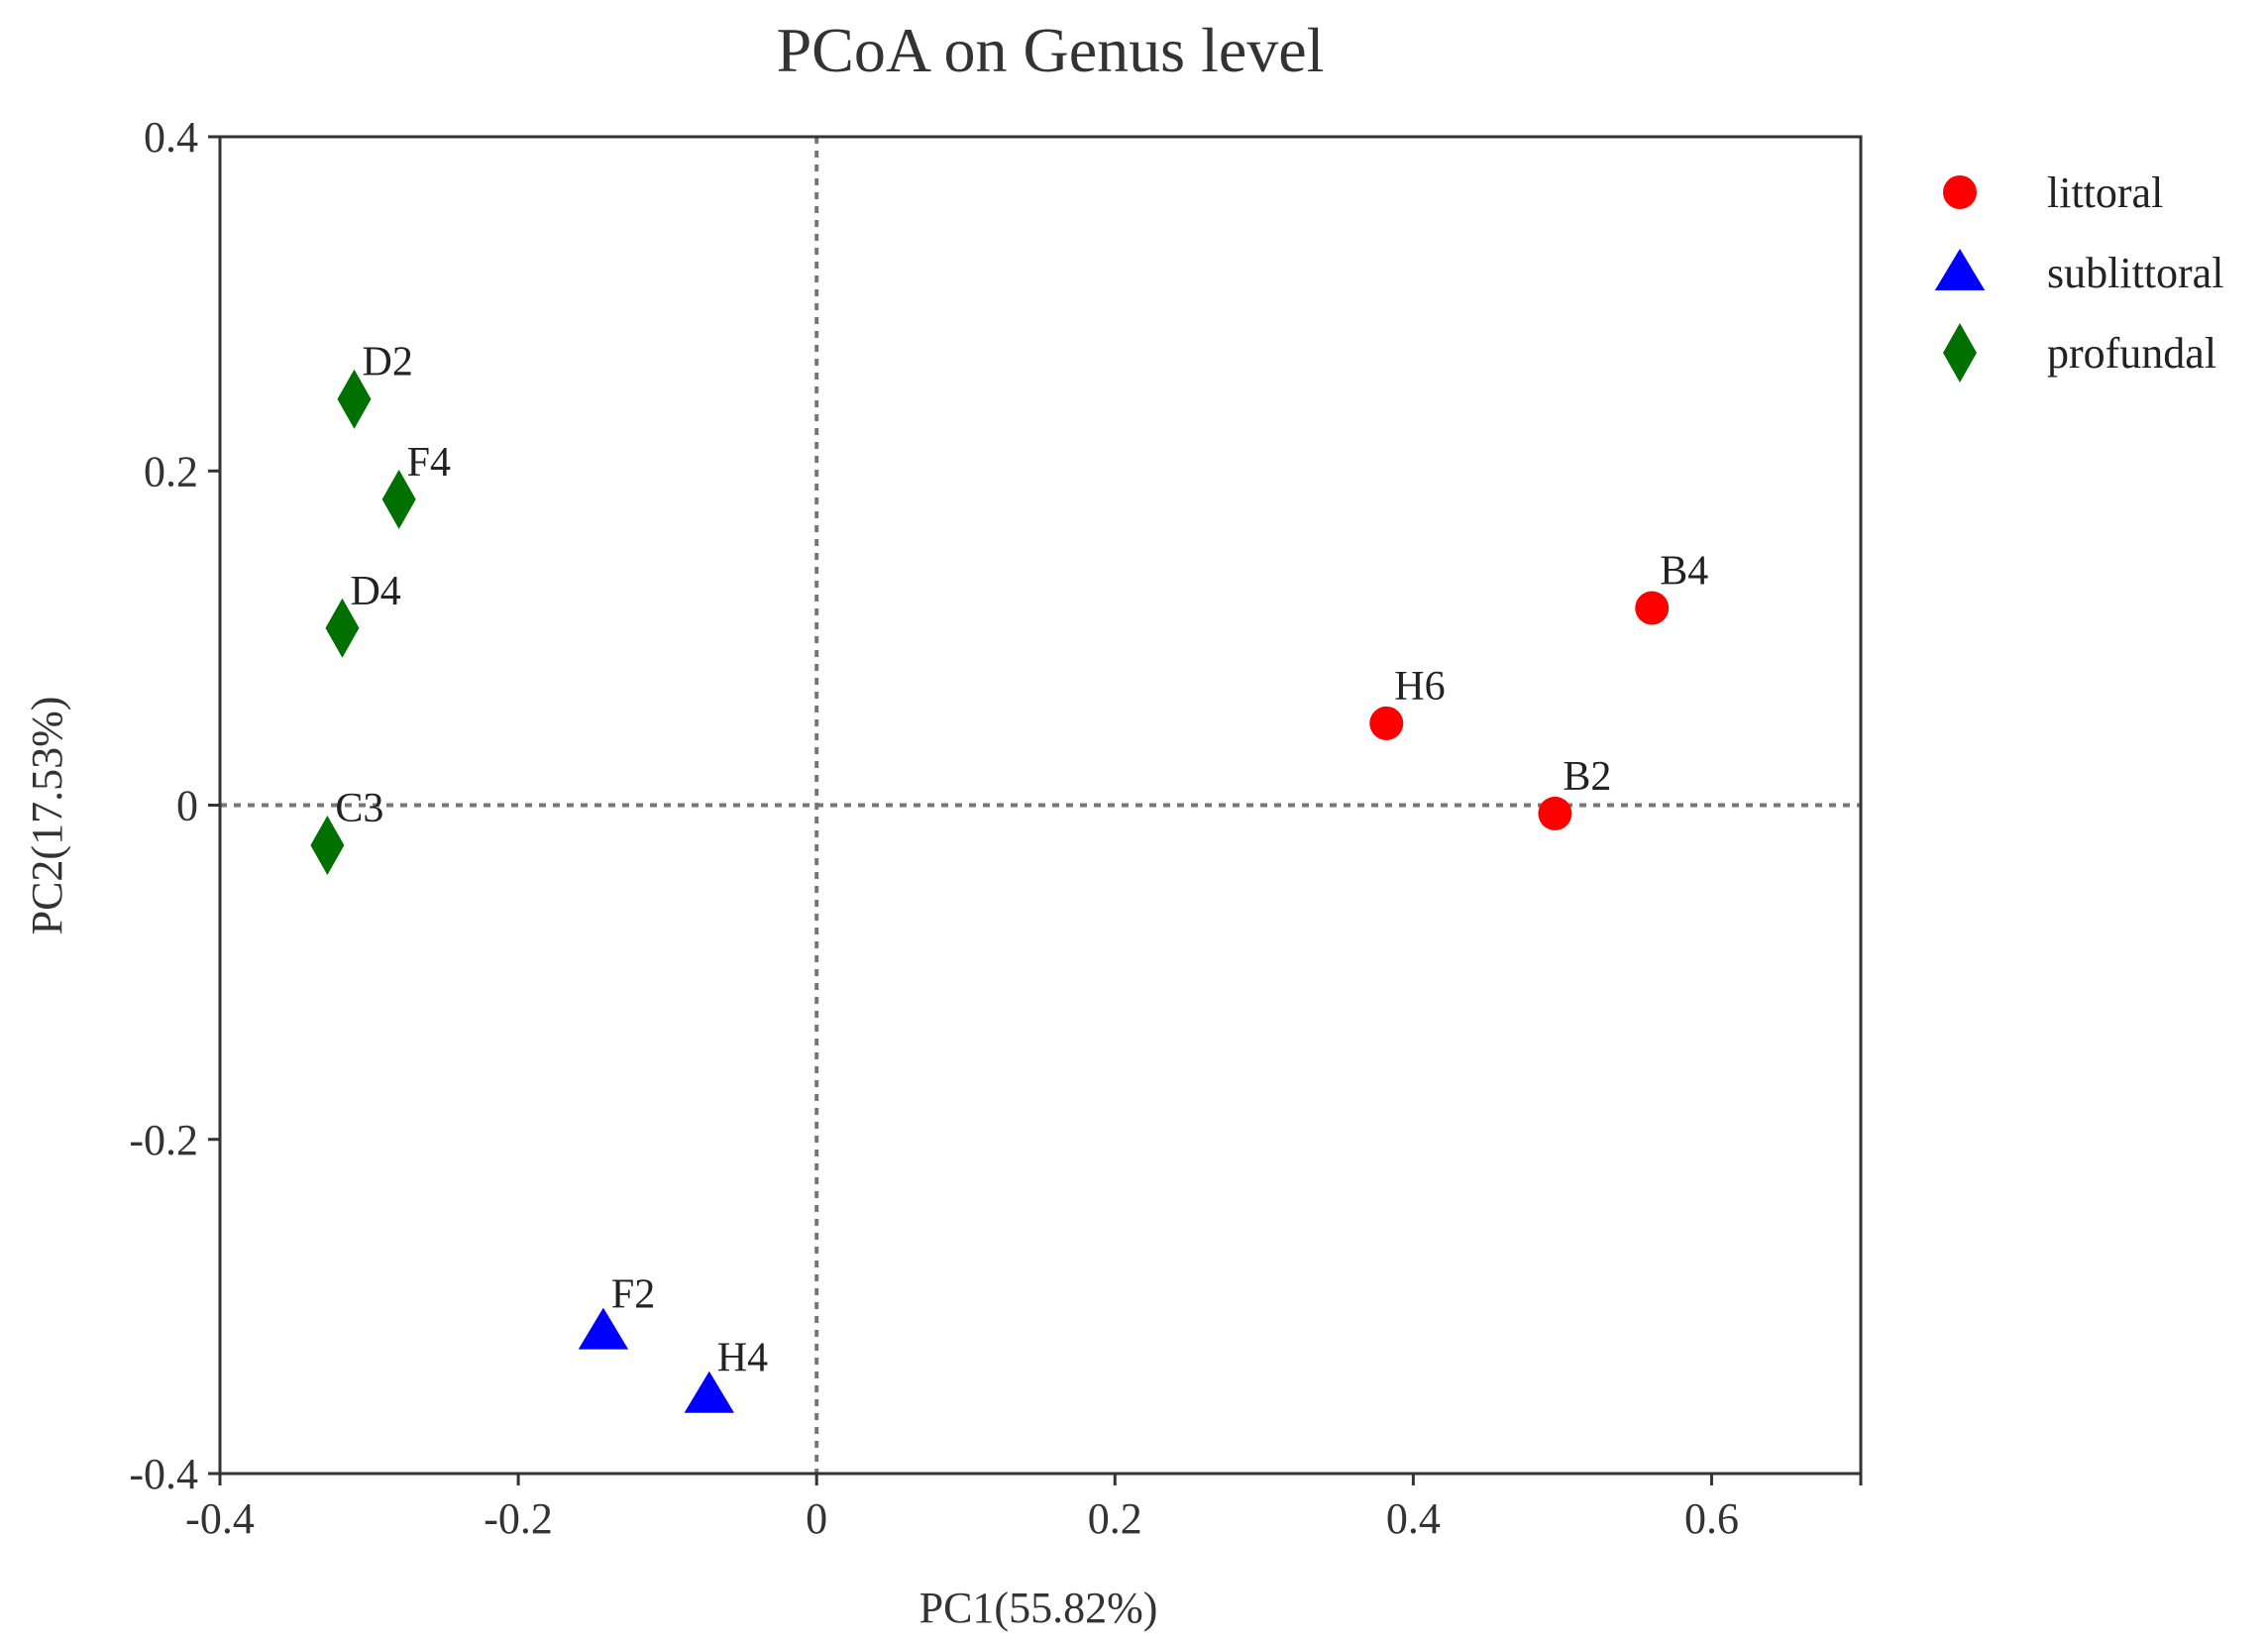 The height and width of the screenshot is (1645, 2268). What do you see at coordinates (342, 628) in the screenshot?
I see `data-point-d4` at bounding box center [342, 628].